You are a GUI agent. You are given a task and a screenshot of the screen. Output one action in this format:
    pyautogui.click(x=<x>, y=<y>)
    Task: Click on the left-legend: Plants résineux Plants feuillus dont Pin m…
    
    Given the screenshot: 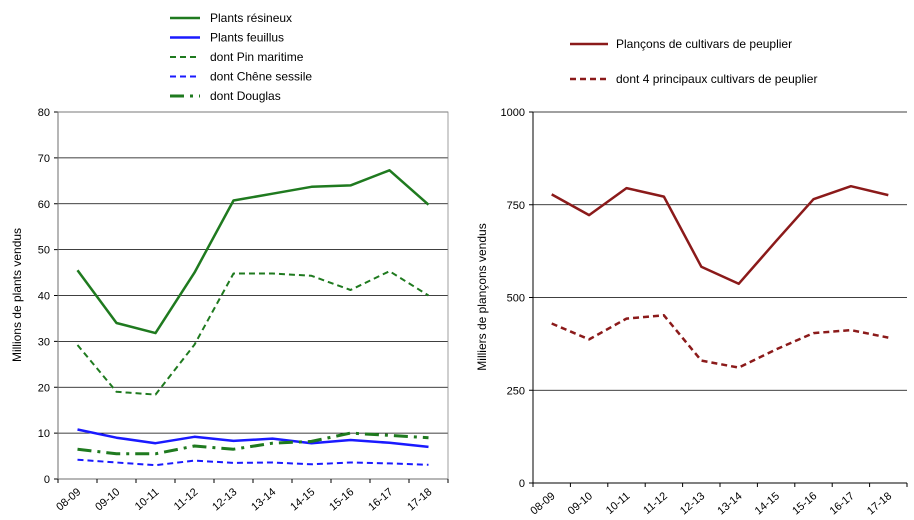 What is the action you would take?
    pyautogui.click(x=241, y=57)
    